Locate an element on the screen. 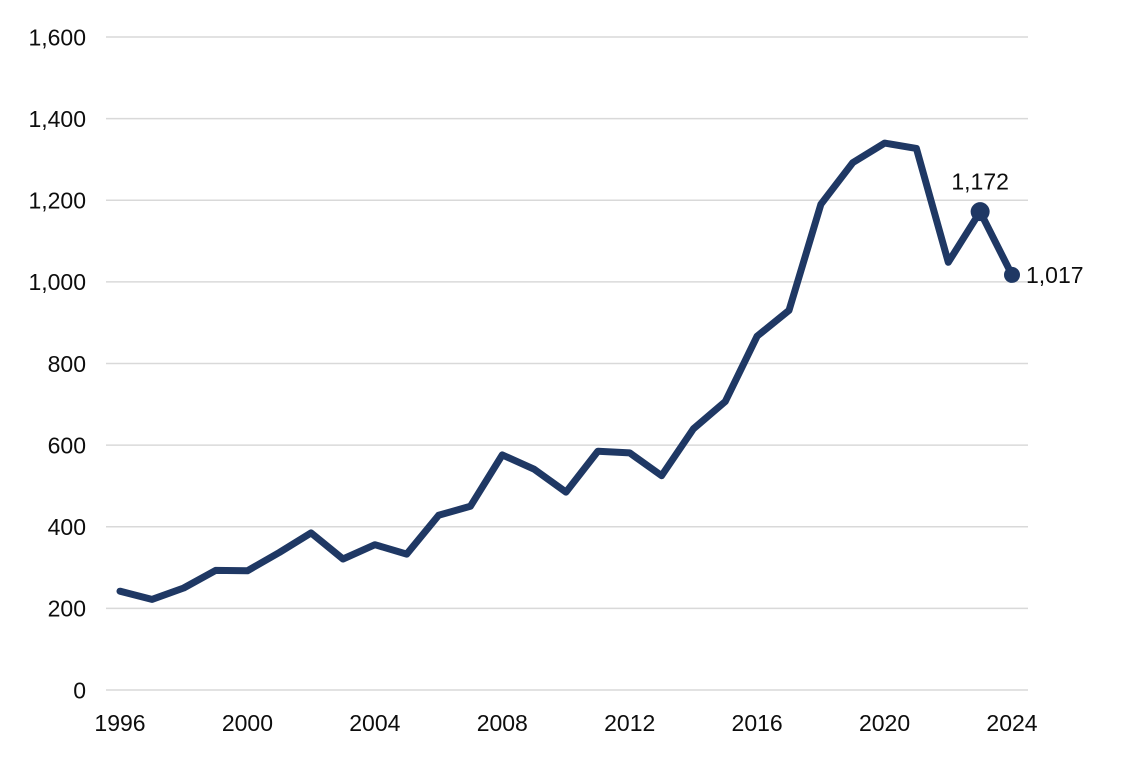  x-tick-label: 2012 is located at coordinates (629, 723).